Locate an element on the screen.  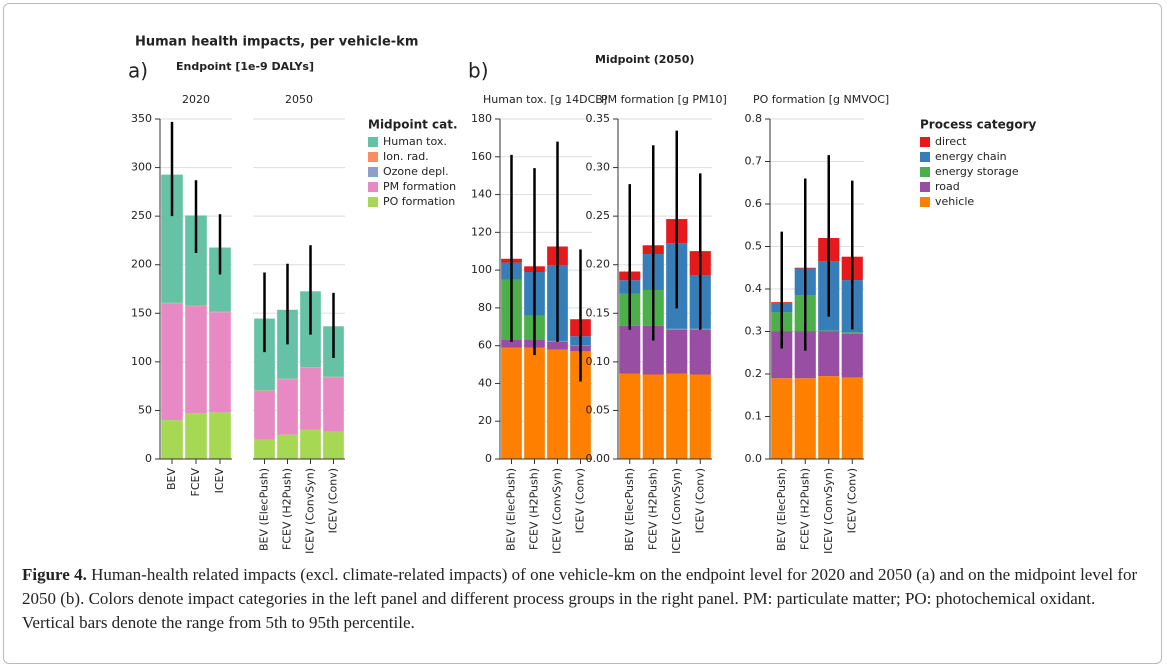
y-tick-label: 0.00 is located at coordinates (598, 458).